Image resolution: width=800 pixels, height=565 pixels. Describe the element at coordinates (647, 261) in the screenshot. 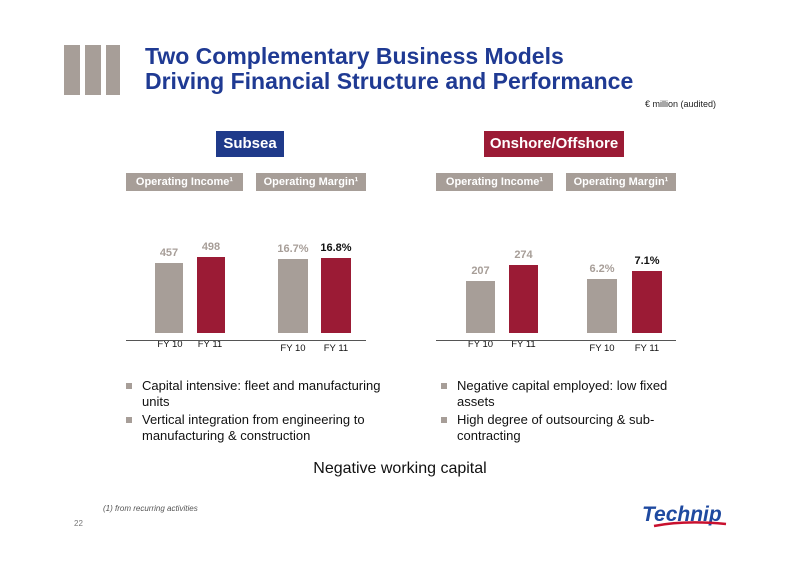

I see `onshore-margin-value-label: 7.1%` at that location.